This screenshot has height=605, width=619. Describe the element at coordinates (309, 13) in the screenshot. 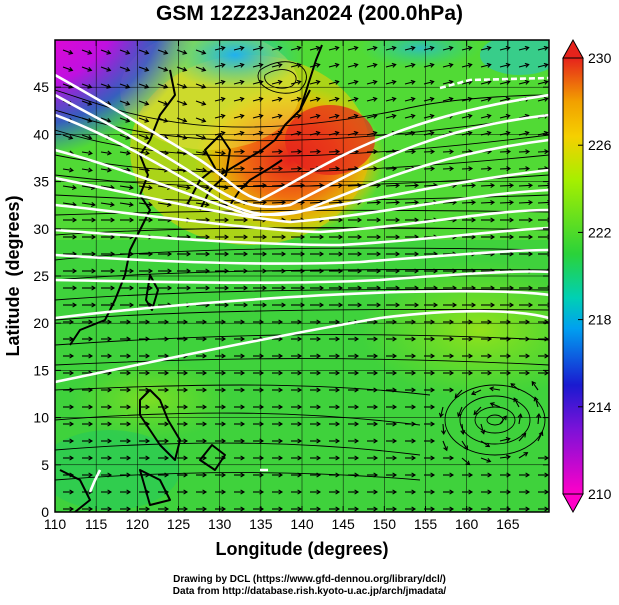

I see `map-title: GSM 12Z23Jan2024 (200.0hPa)` at that location.